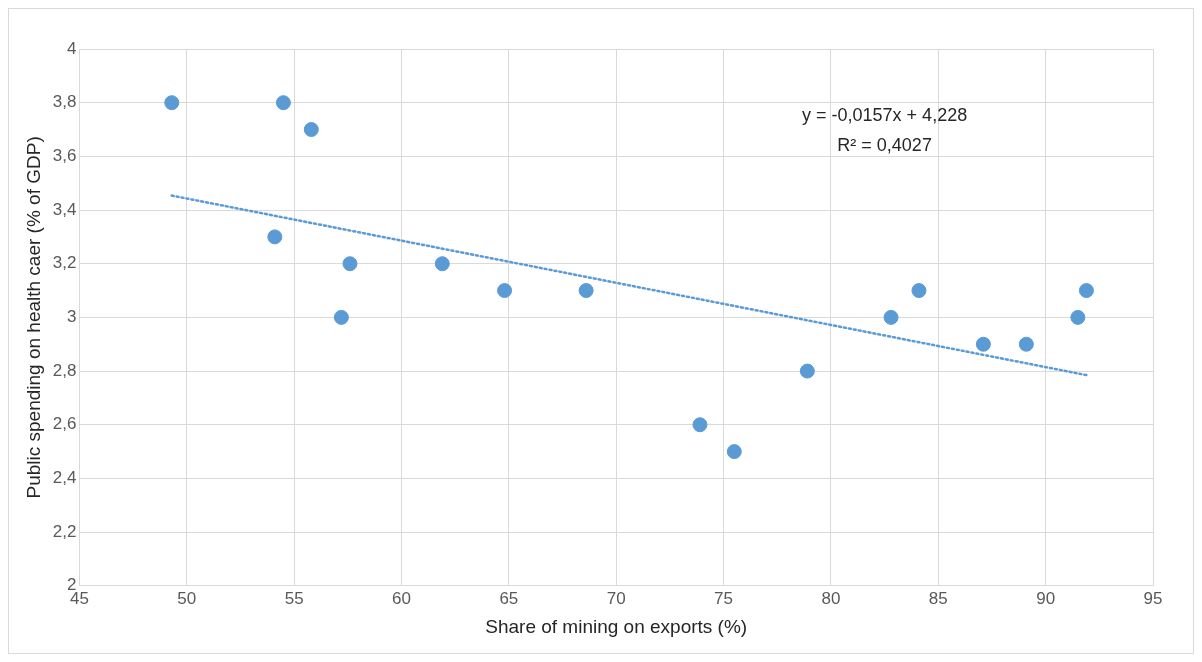 Image resolution: width=1202 pixels, height=662 pixels. Describe the element at coordinates (1153, 598) in the screenshot. I see `x-tick-label: 95` at that location.